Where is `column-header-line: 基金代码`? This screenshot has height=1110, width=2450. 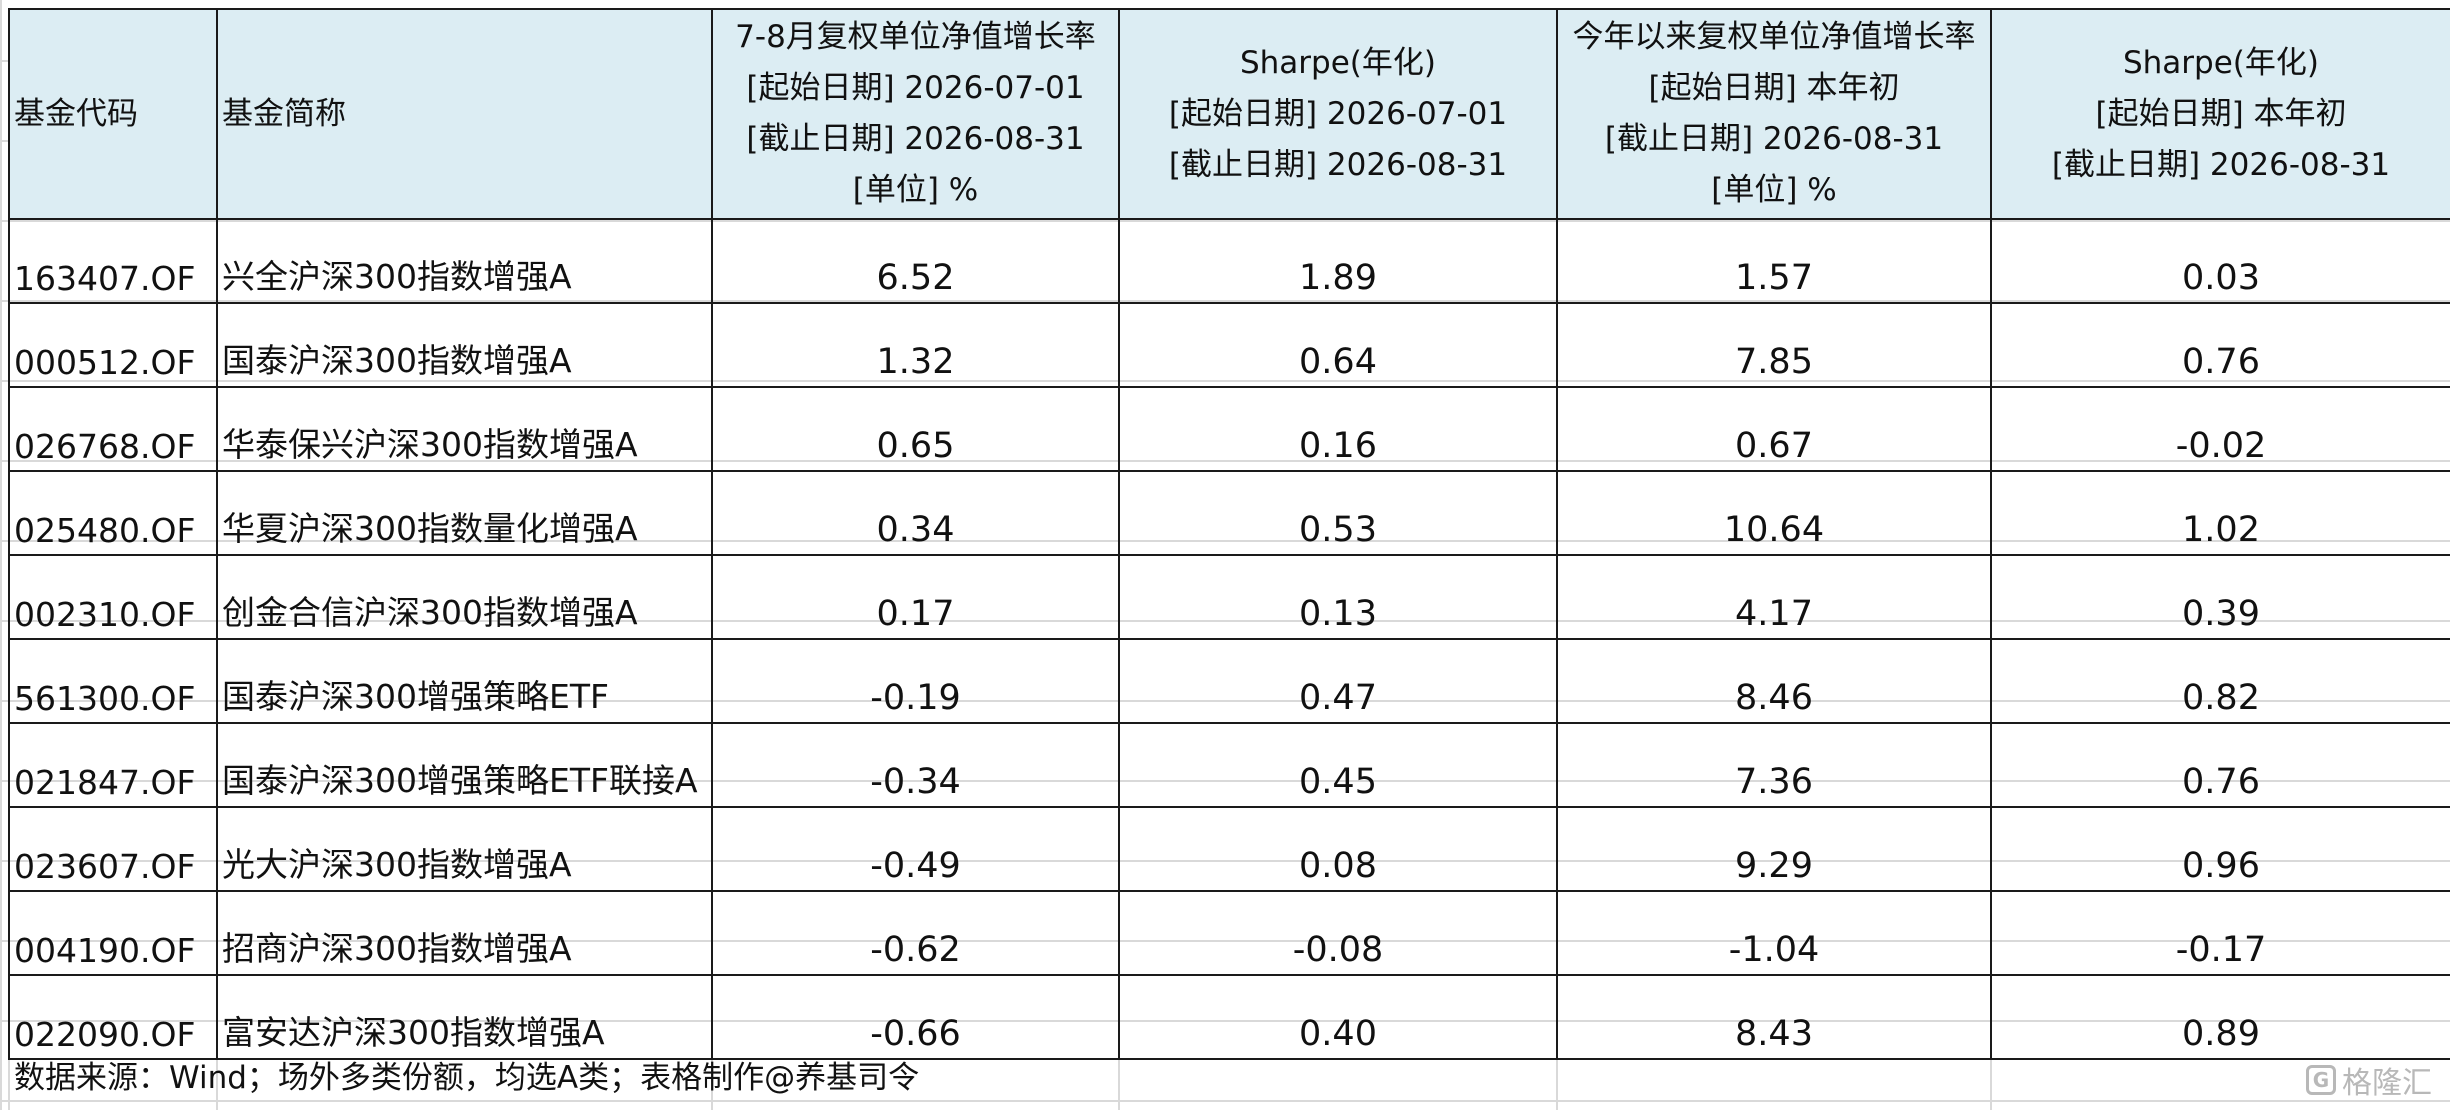 column-header-line: 基金代码 is located at coordinates (76, 113).